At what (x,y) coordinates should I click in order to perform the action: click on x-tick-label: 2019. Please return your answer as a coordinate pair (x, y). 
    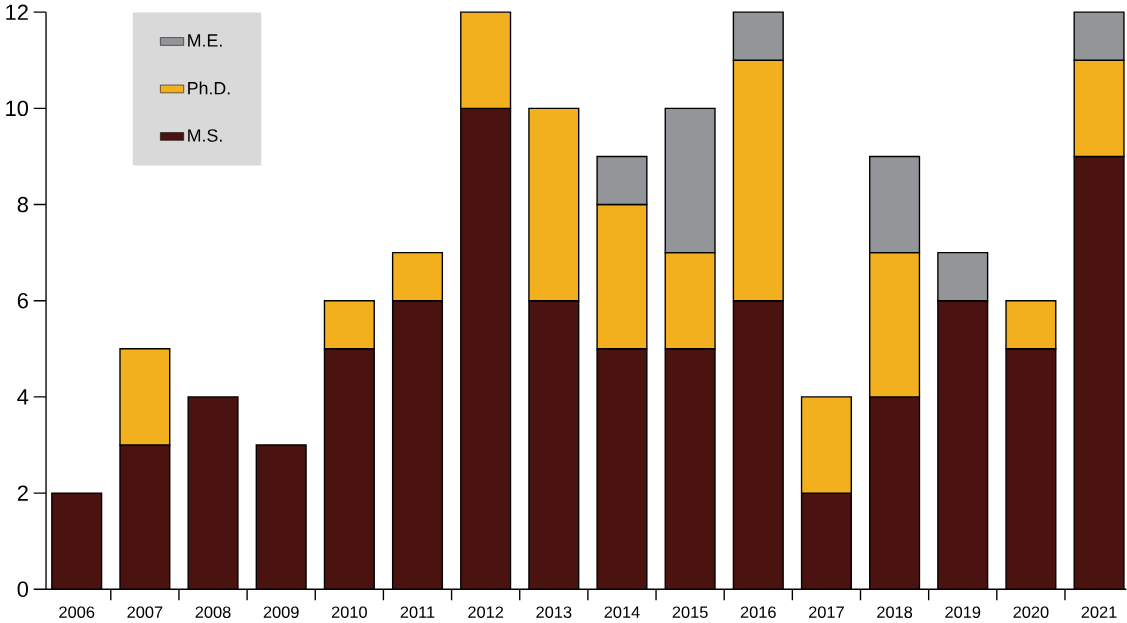
    Looking at the image, I should click on (963, 612).